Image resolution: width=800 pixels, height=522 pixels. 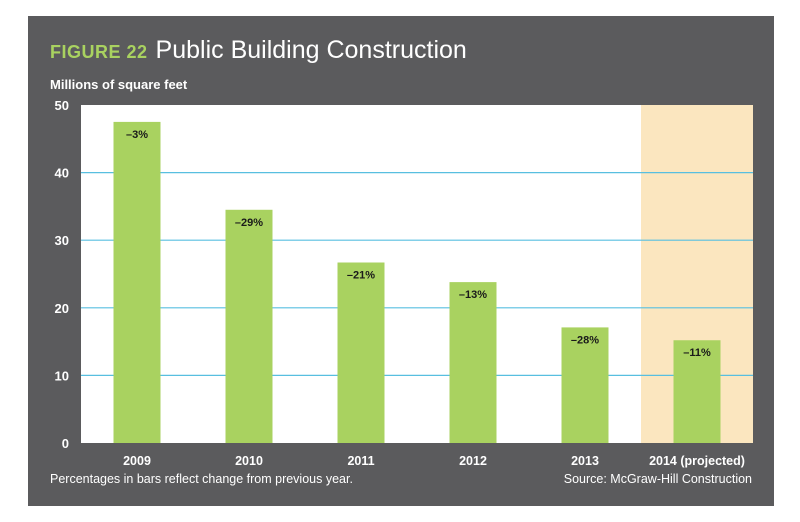 What do you see at coordinates (657, 479) in the screenshot?
I see `source-note: Source: McGraw-Hill Construction` at bounding box center [657, 479].